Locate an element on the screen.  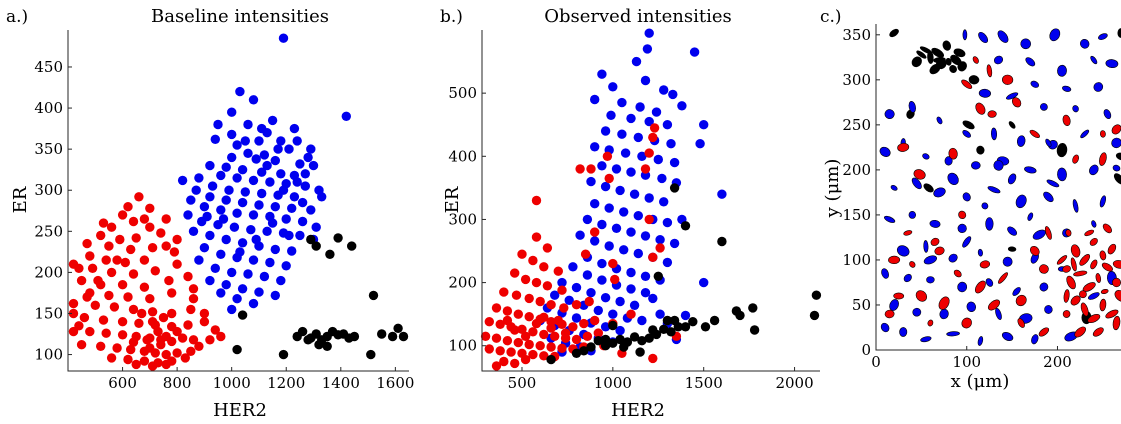
panel-a-x-axis-label: HER2 is located at coordinates (240, 410).